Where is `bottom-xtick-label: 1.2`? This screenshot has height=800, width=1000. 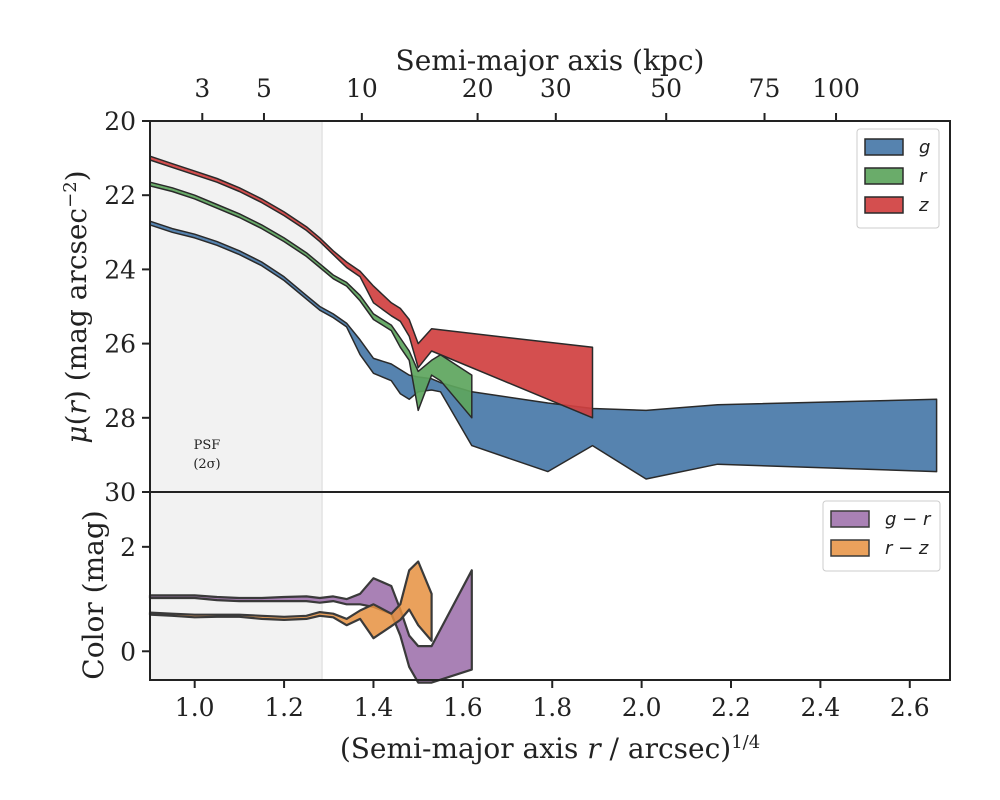 bottom-xtick-label: 1.2 is located at coordinates (284, 707).